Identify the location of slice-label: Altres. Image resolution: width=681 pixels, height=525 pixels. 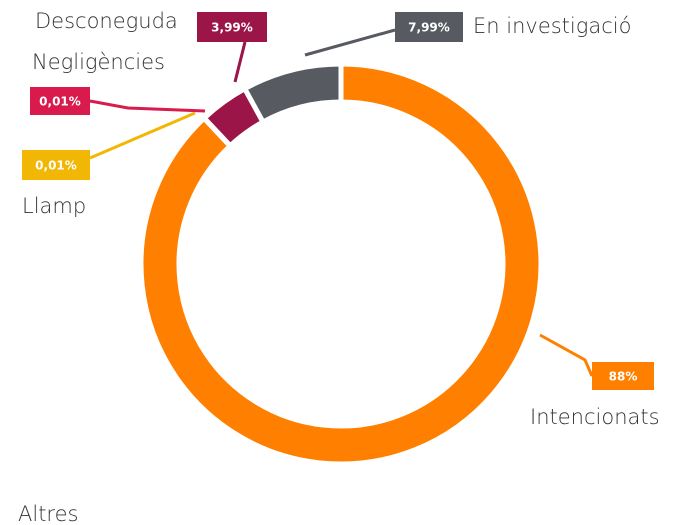
(48, 513).